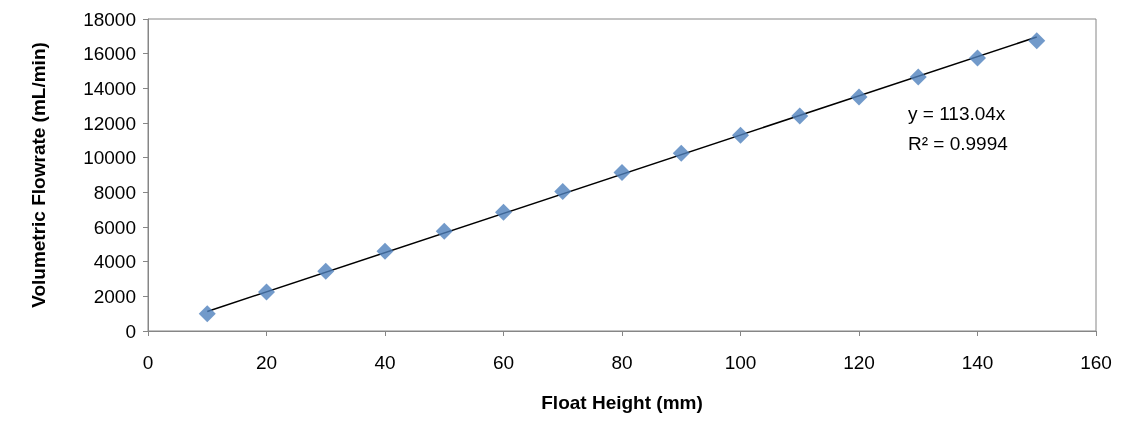 Image resolution: width=1123 pixels, height=440 pixels. Describe the element at coordinates (957, 113) in the screenshot. I see `annotation: y = 113.04x` at that location.